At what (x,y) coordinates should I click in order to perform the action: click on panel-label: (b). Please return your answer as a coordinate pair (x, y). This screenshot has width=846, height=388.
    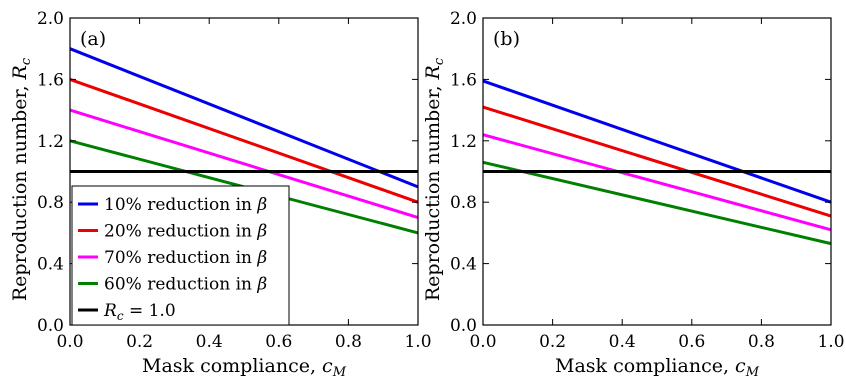
    Looking at the image, I should click on (506, 39).